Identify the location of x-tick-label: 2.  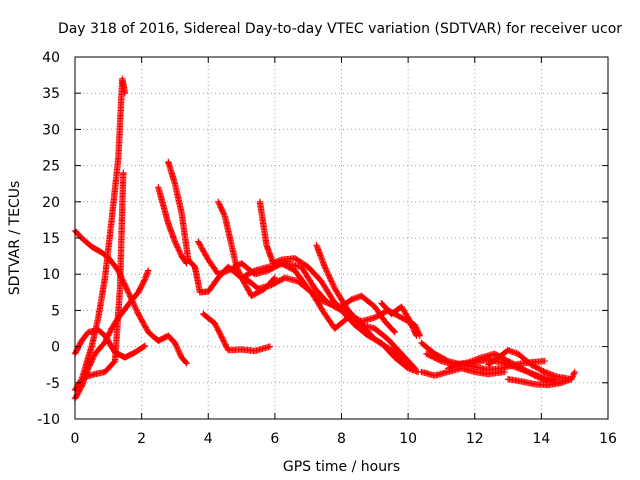
(141, 439).